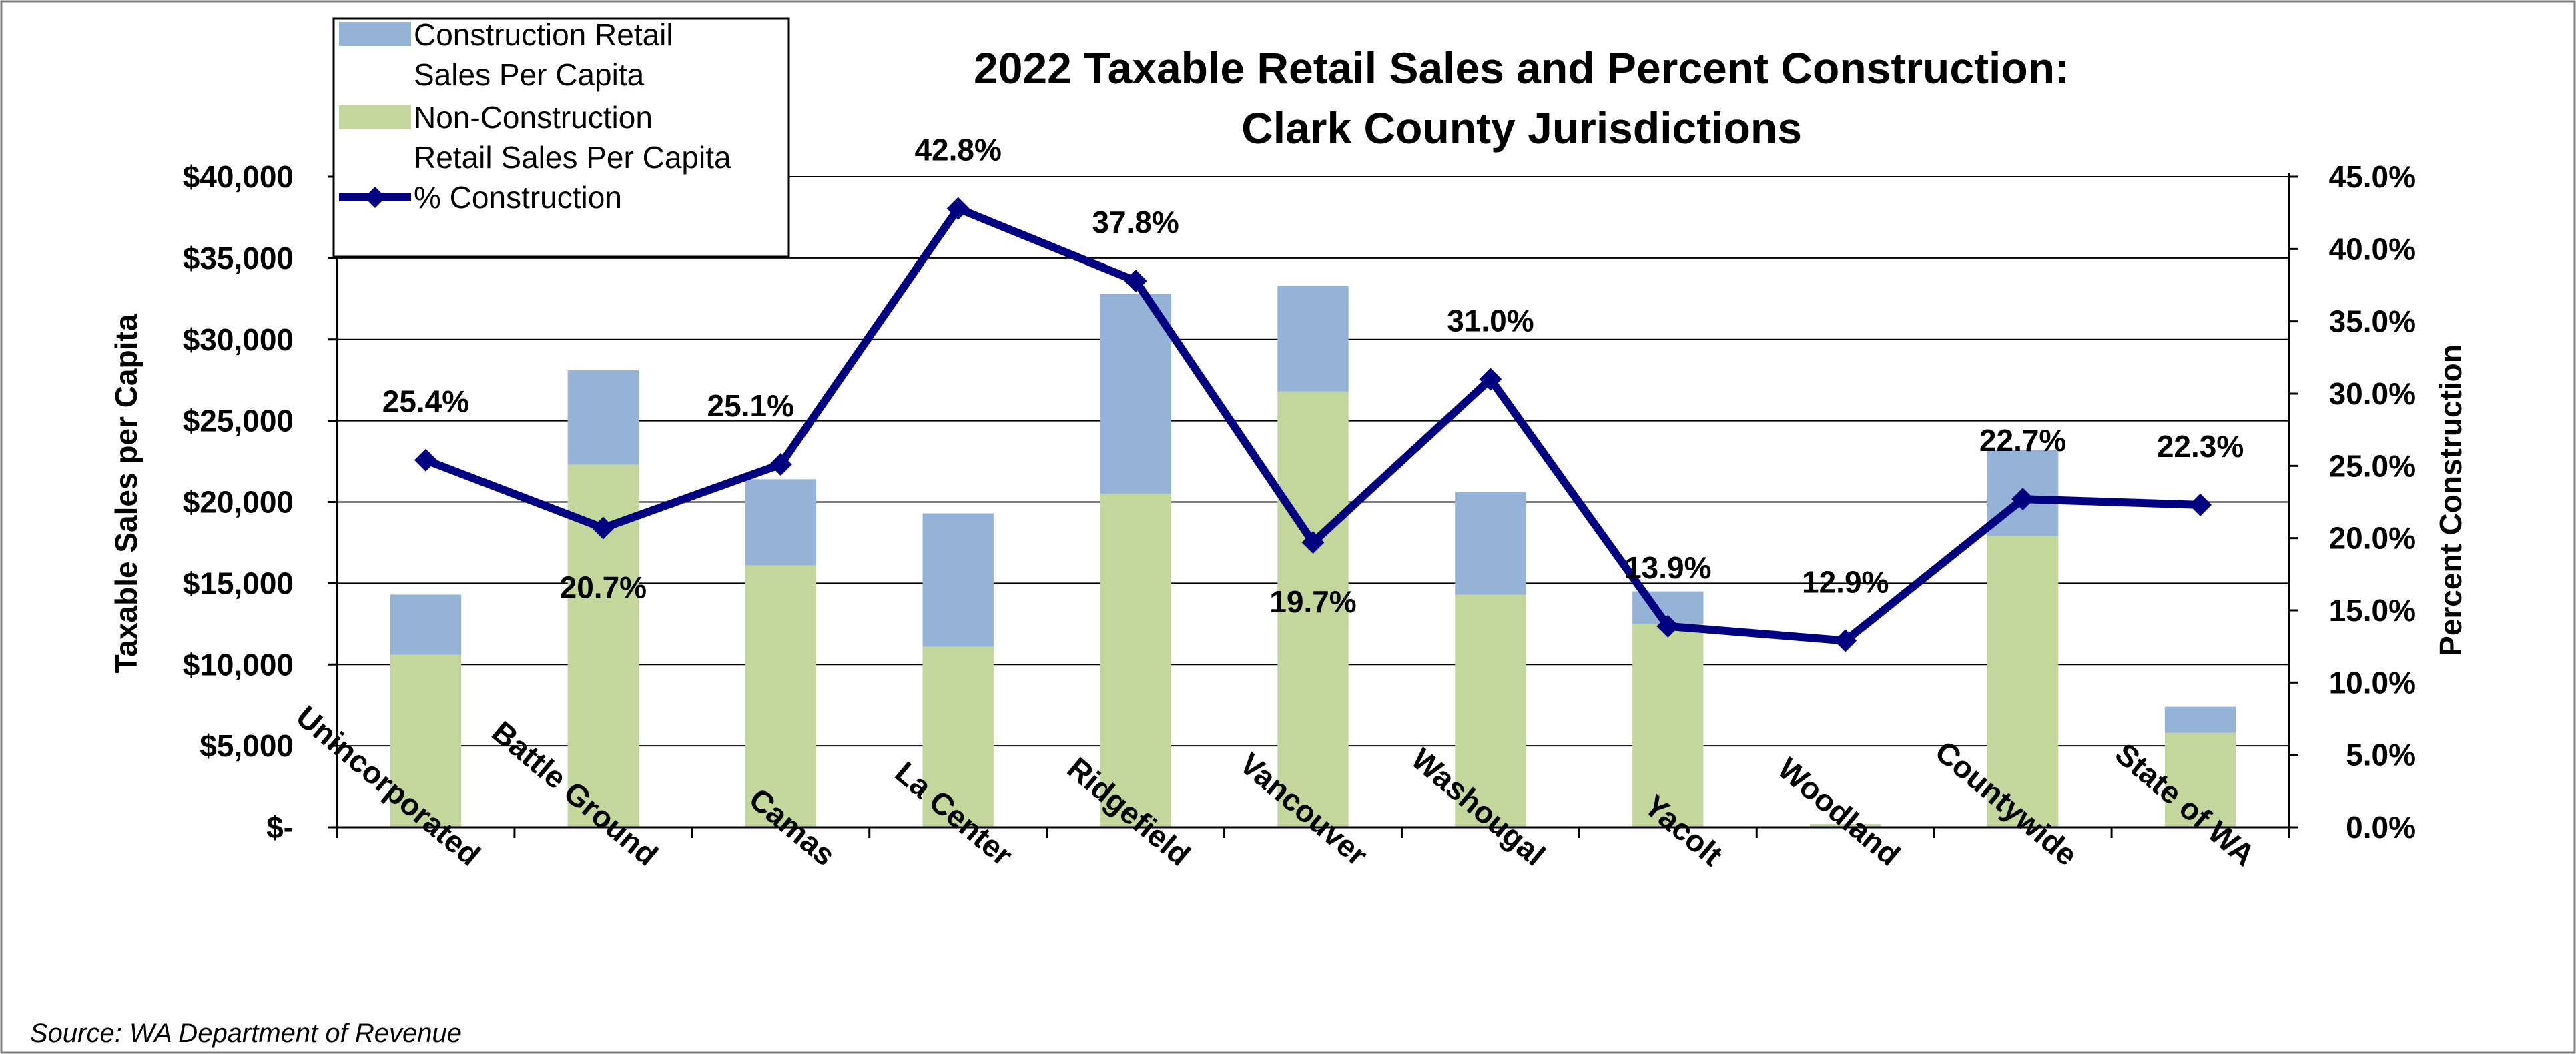 The image size is (2576, 1054). What do you see at coordinates (239, 176) in the screenshot?
I see `y-tick-label-8: $40,000` at bounding box center [239, 176].